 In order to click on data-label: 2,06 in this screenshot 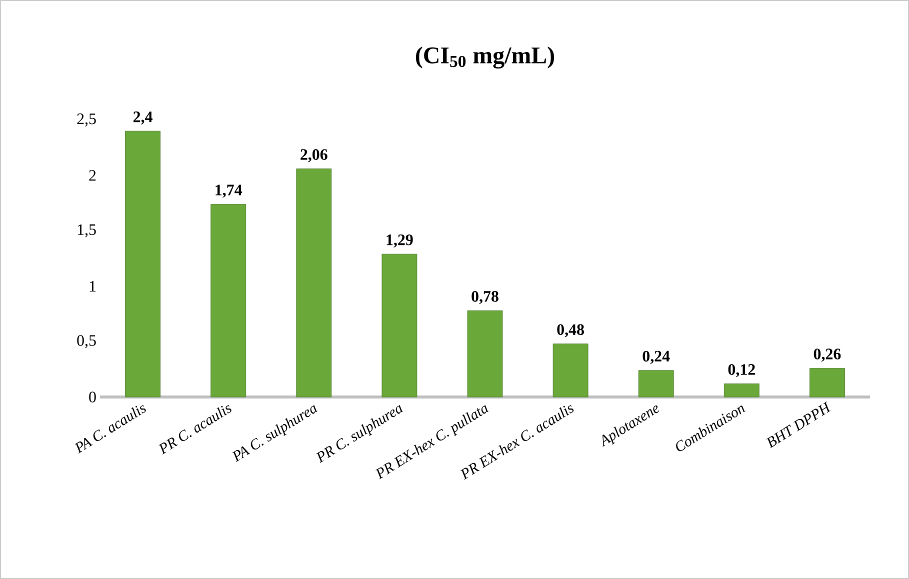, I will do `click(314, 155)`.